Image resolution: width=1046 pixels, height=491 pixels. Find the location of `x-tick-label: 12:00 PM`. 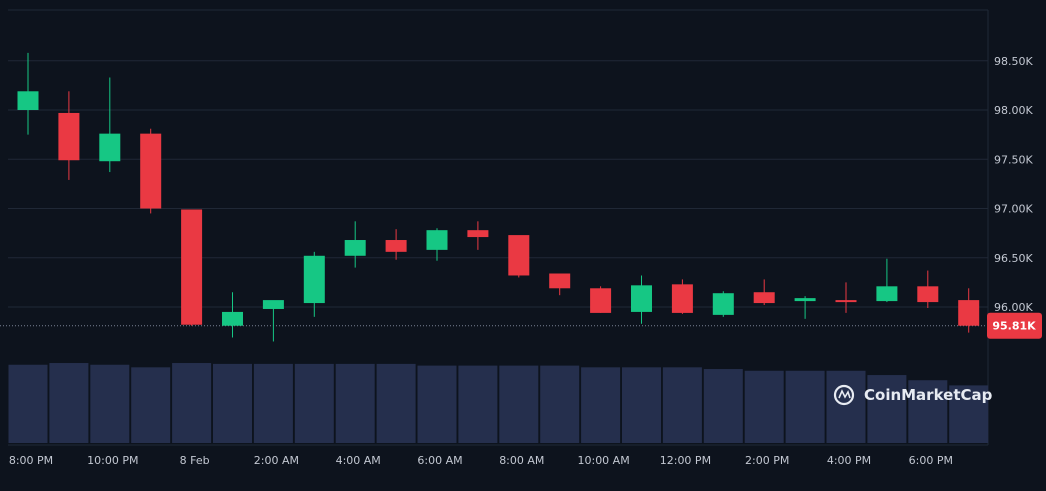

x-tick-label: 12:00 PM is located at coordinates (685, 460).